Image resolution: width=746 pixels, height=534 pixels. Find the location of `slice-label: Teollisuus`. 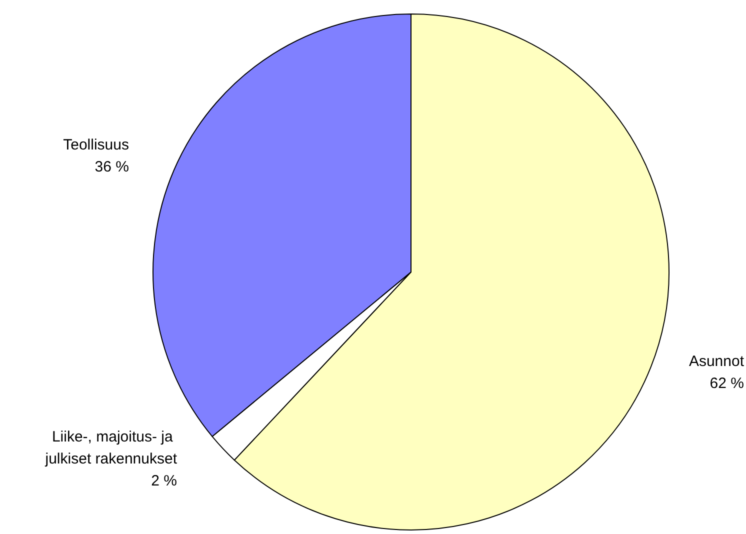

slice-label: Teollisuus is located at coordinates (96, 145).